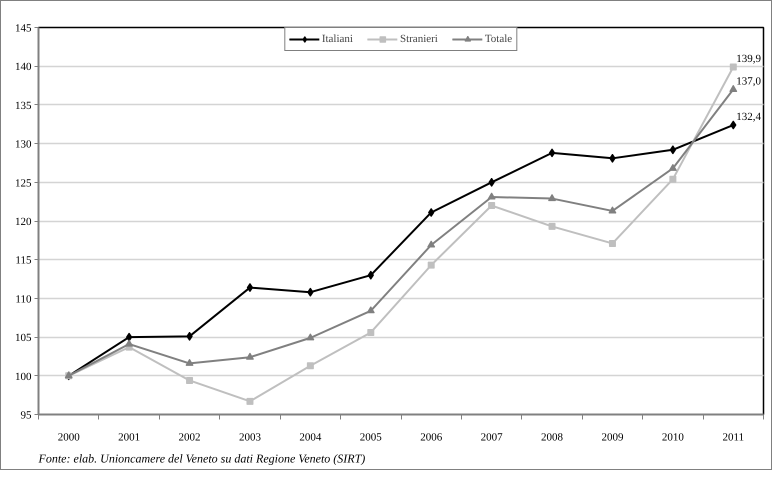 The height and width of the screenshot is (477, 777). Describe the element at coordinates (23, 260) in the screenshot. I see `y-tick-label: 115` at that location.